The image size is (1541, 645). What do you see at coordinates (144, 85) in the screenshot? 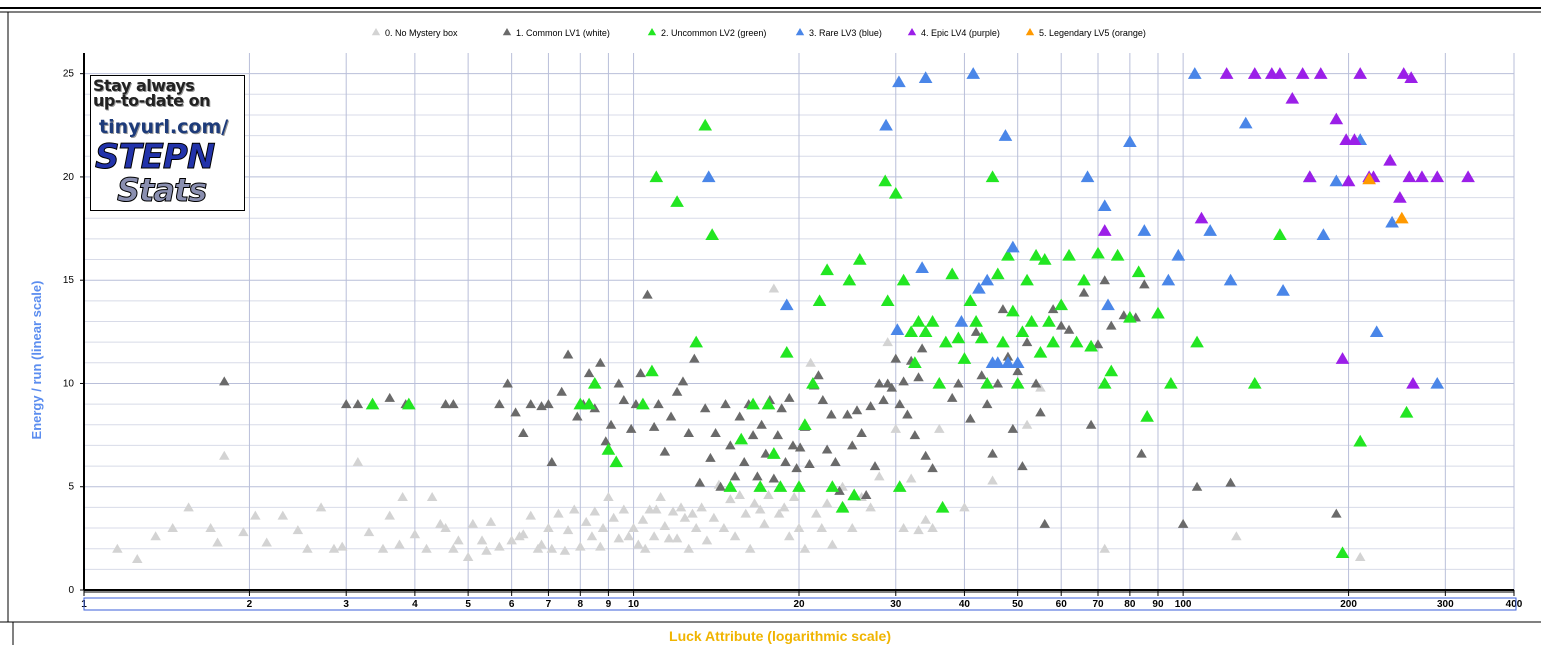
I see `promo-text-stay-always: Stay always` at bounding box center [144, 85].